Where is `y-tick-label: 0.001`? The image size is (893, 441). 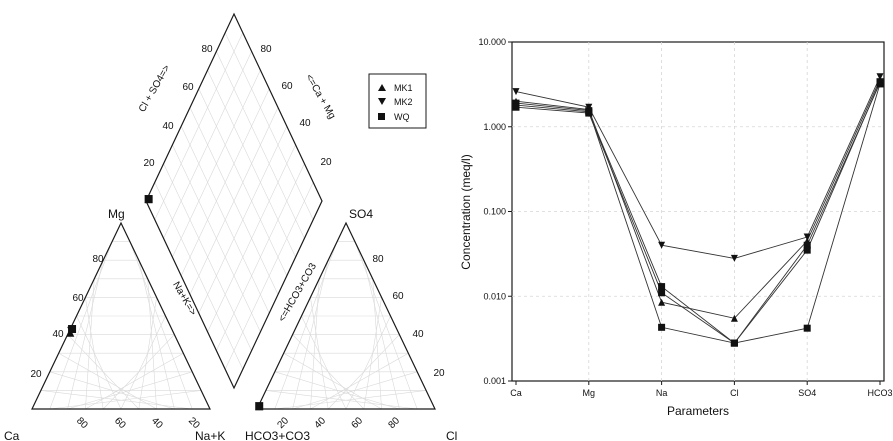 y-tick-label: 0.001 is located at coordinates (494, 381).